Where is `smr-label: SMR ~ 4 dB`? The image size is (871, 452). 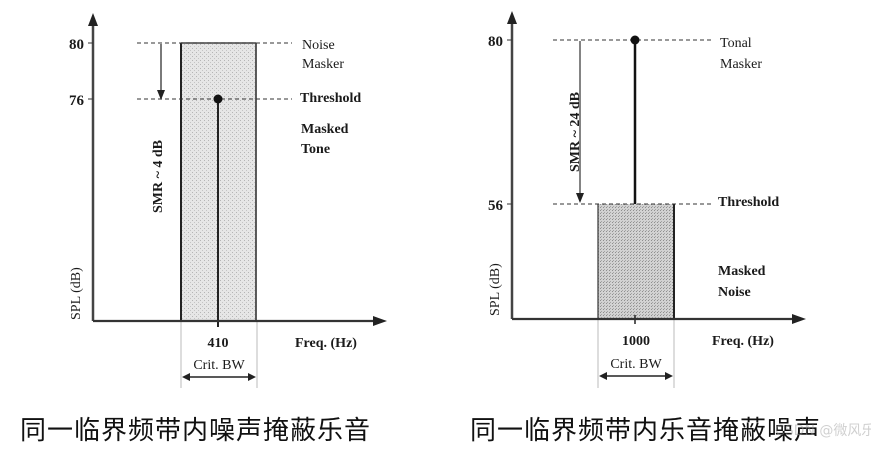 smr-label: SMR ~ 4 dB is located at coordinates (158, 176).